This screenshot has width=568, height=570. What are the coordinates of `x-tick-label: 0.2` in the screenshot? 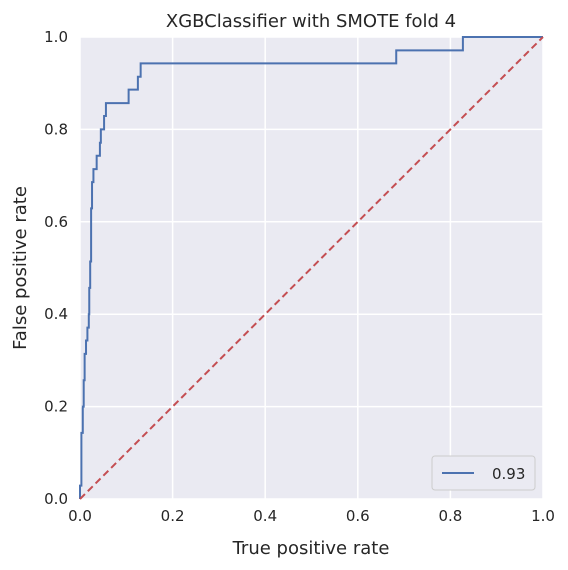 It's located at (173, 516).